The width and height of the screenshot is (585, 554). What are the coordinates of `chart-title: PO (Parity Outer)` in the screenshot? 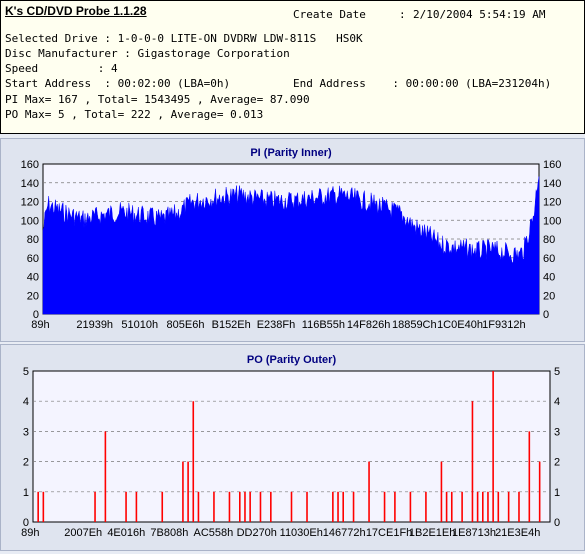 It's located at (292, 360).